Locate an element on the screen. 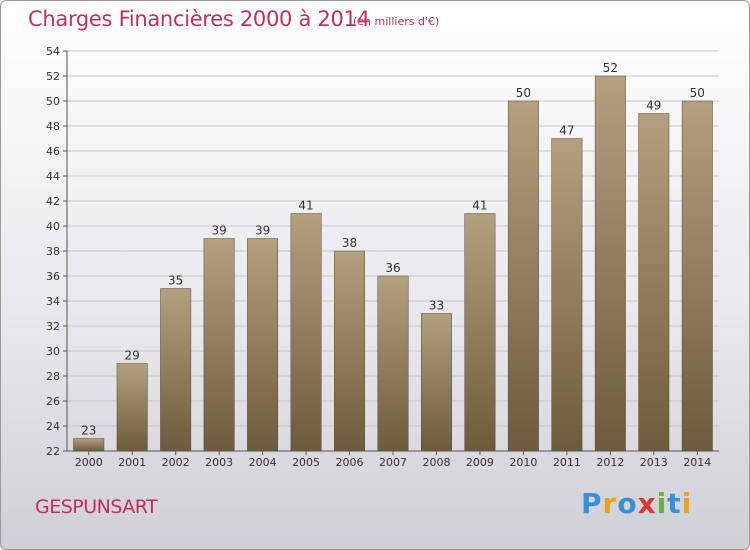 The image size is (750, 550). value-label-2001: 29 is located at coordinates (132, 356).